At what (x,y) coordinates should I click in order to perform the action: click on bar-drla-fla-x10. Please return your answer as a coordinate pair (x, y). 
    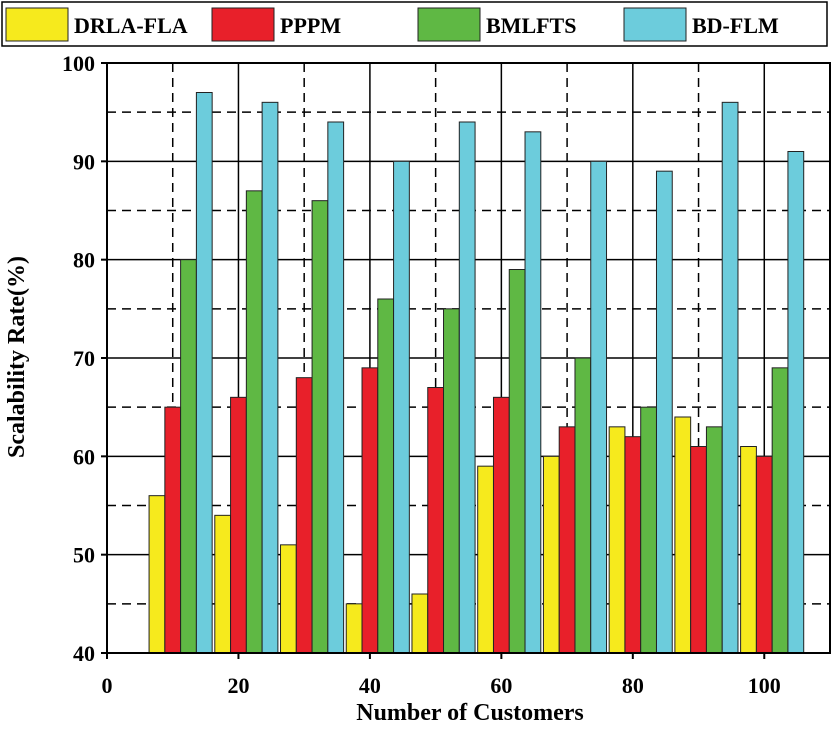
    Looking at the image, I should click on (157, 574).